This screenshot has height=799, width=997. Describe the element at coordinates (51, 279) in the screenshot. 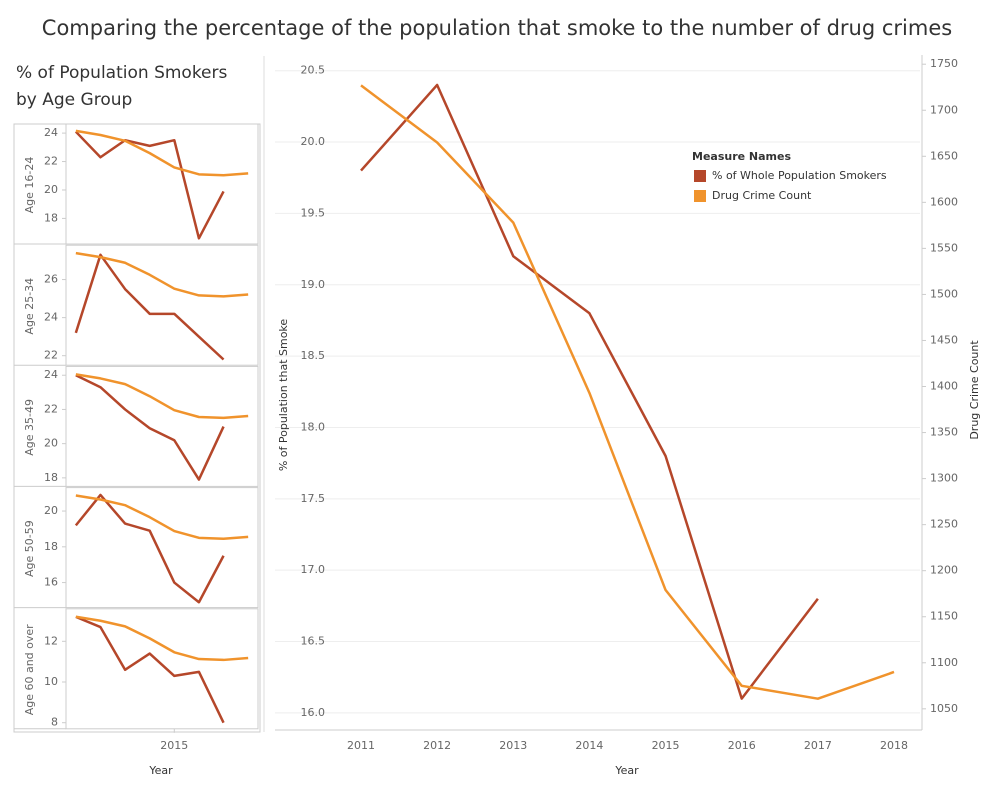

I see `y-tick-label: 26` at that location.